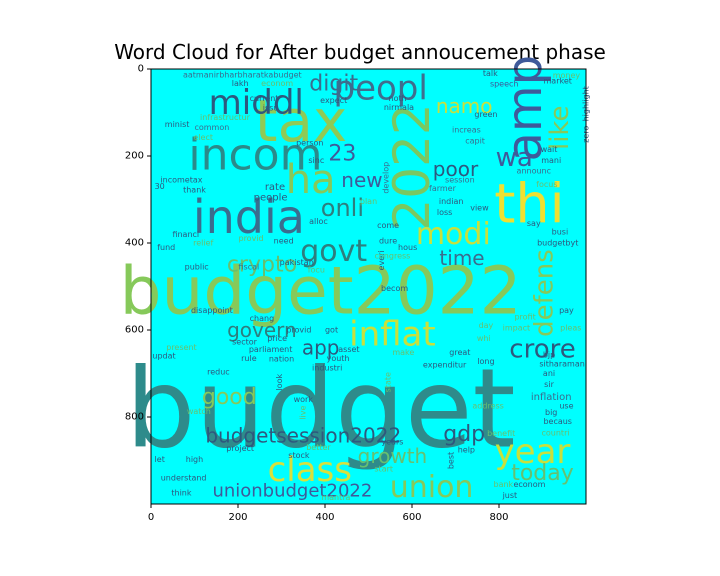  I want to click on word-incometax: incometax, so click(181, 179).